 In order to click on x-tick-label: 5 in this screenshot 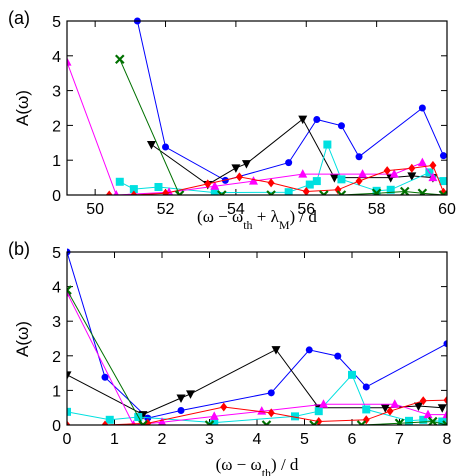, I will do `click(304, 439)`.